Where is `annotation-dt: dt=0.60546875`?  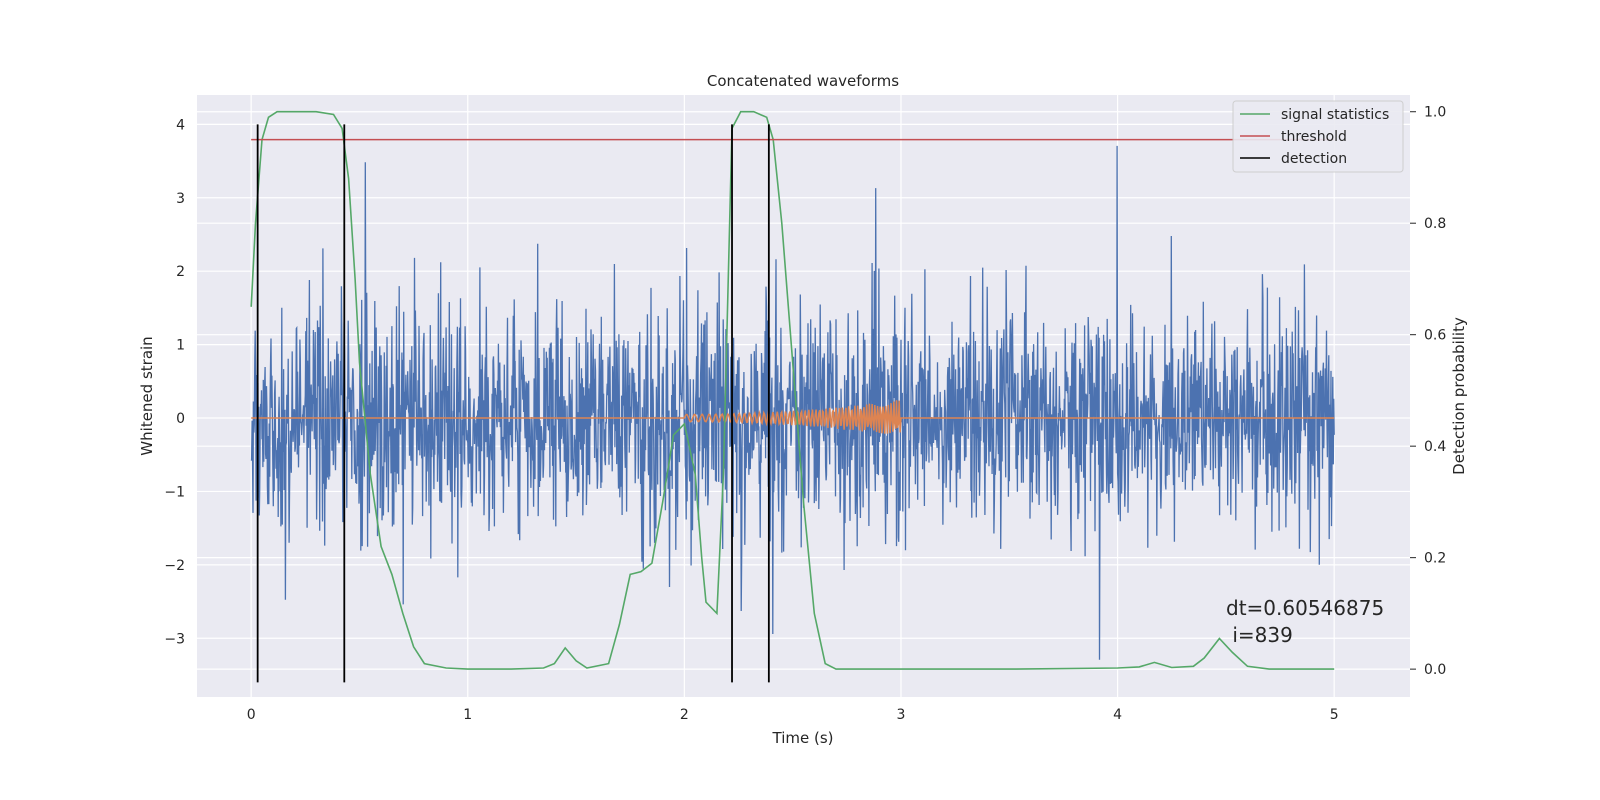 annotation-dt: dt=0.60546875 is located at coordinates (1305, 608).